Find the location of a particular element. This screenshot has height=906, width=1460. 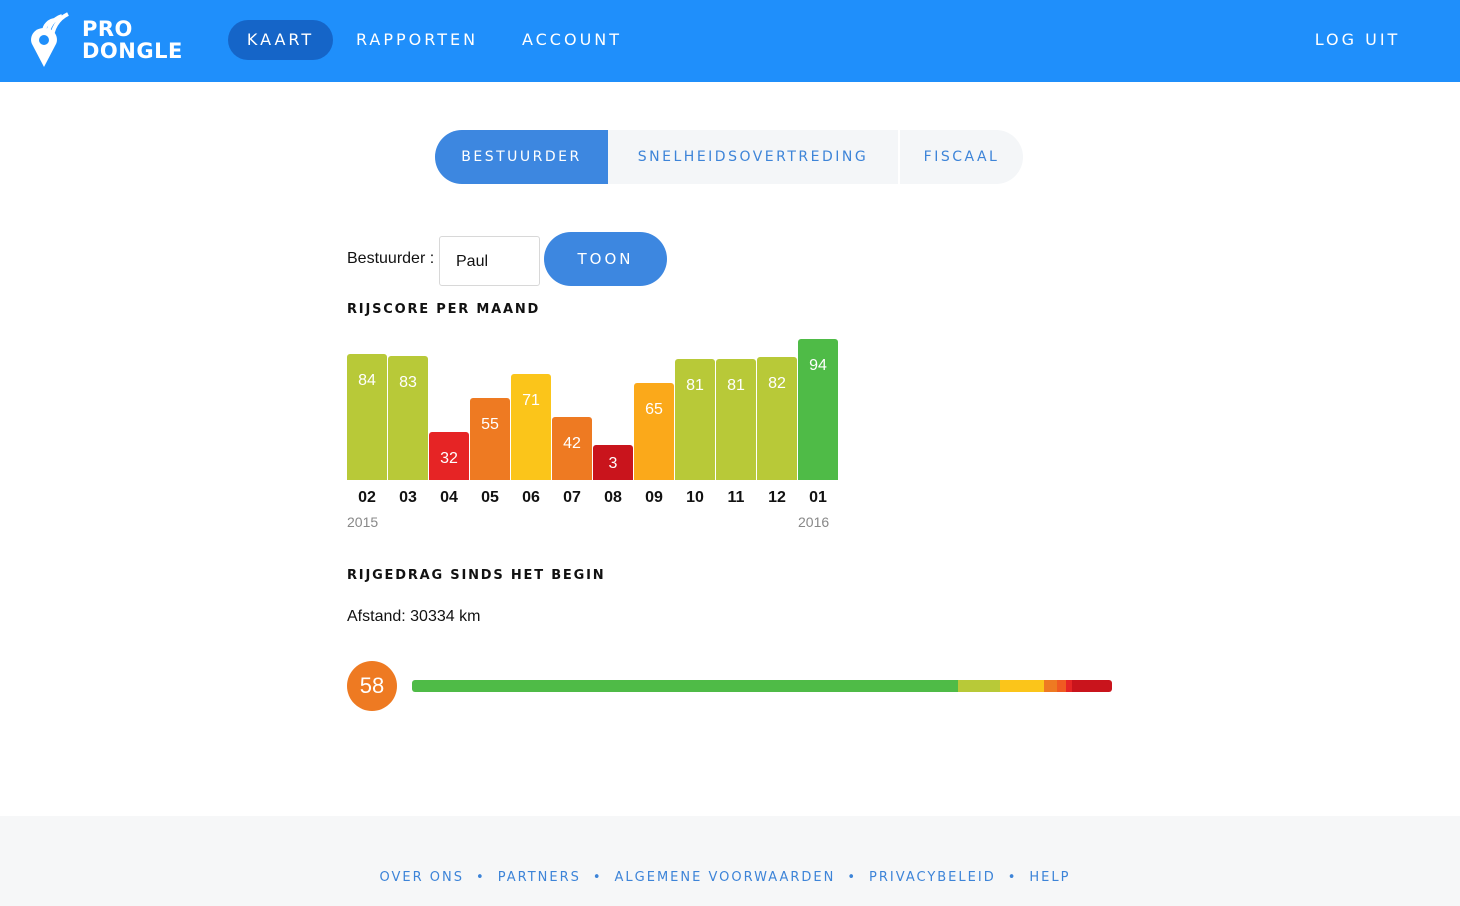

score-bar-08: 3 is located at coordinates (613, 462).